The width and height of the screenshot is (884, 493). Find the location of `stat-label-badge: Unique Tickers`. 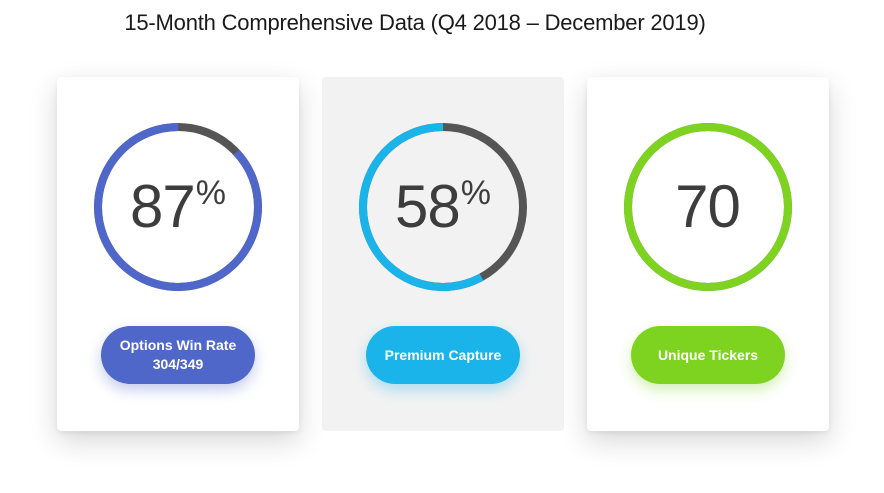

stat-label-badge: Unique Tickers is located at coordinates (708, 355).